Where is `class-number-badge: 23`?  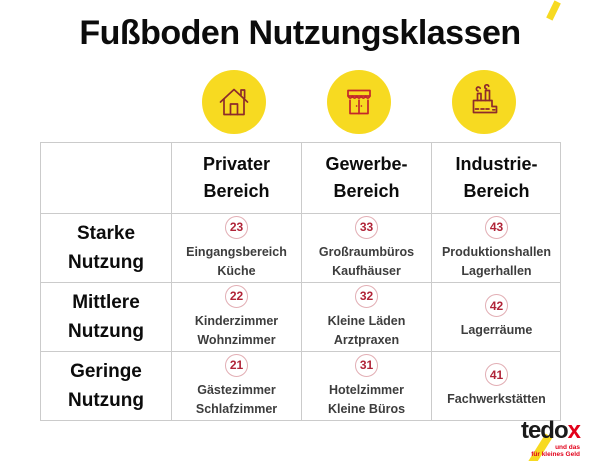 class-number-badge: 23 is located at coordinates (236, 227).